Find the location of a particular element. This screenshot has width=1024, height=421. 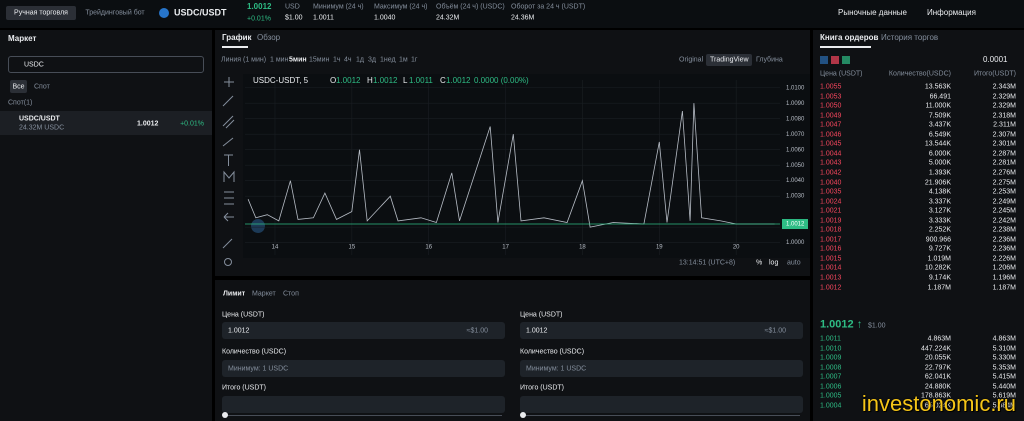

tab: Трейдинговый бот is located at coordinates (115, 13).